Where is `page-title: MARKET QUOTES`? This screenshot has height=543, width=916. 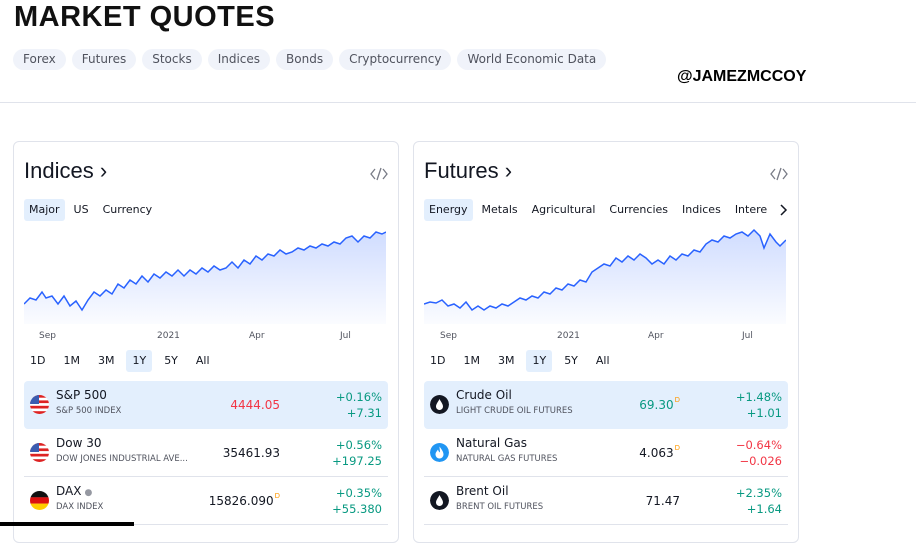 page-title: MARKET QUOTES is located at coordinates (145, 17).